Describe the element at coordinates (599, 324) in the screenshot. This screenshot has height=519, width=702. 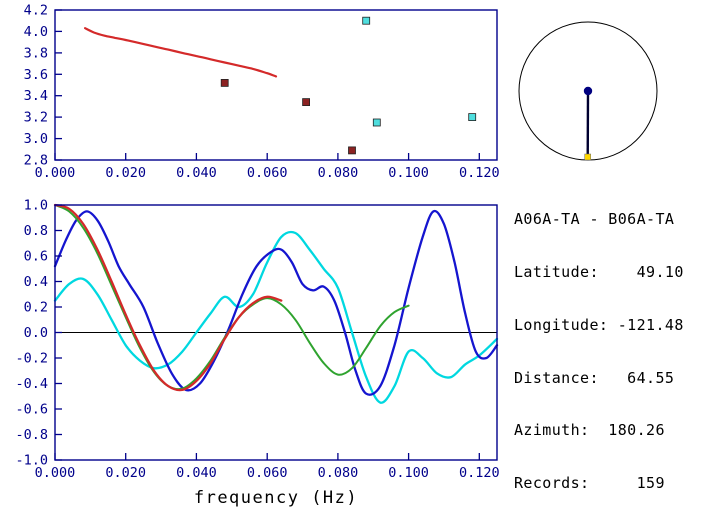
I see `longitude-line: Longitude: -121.48` at that location.